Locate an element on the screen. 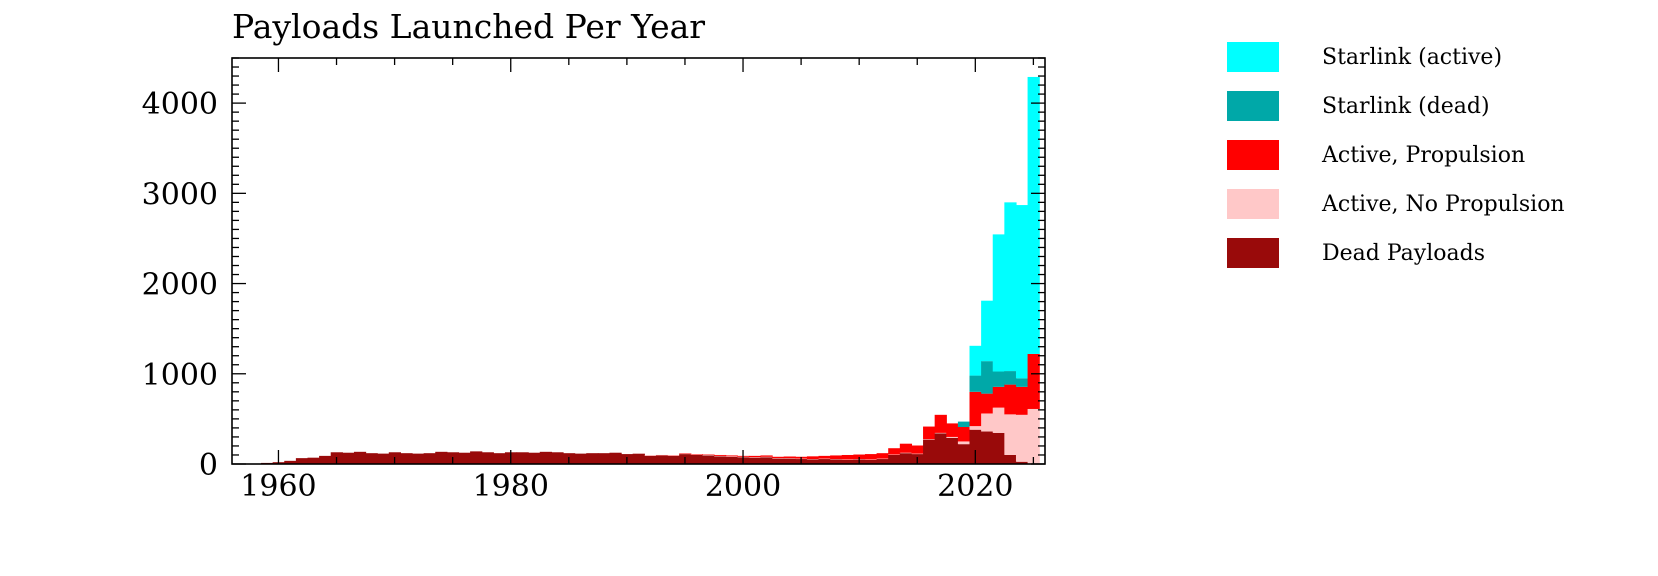 This screenshot has width=1658, height=576. bar-dead-payloads-1973 is located at coordinates (429, 458).